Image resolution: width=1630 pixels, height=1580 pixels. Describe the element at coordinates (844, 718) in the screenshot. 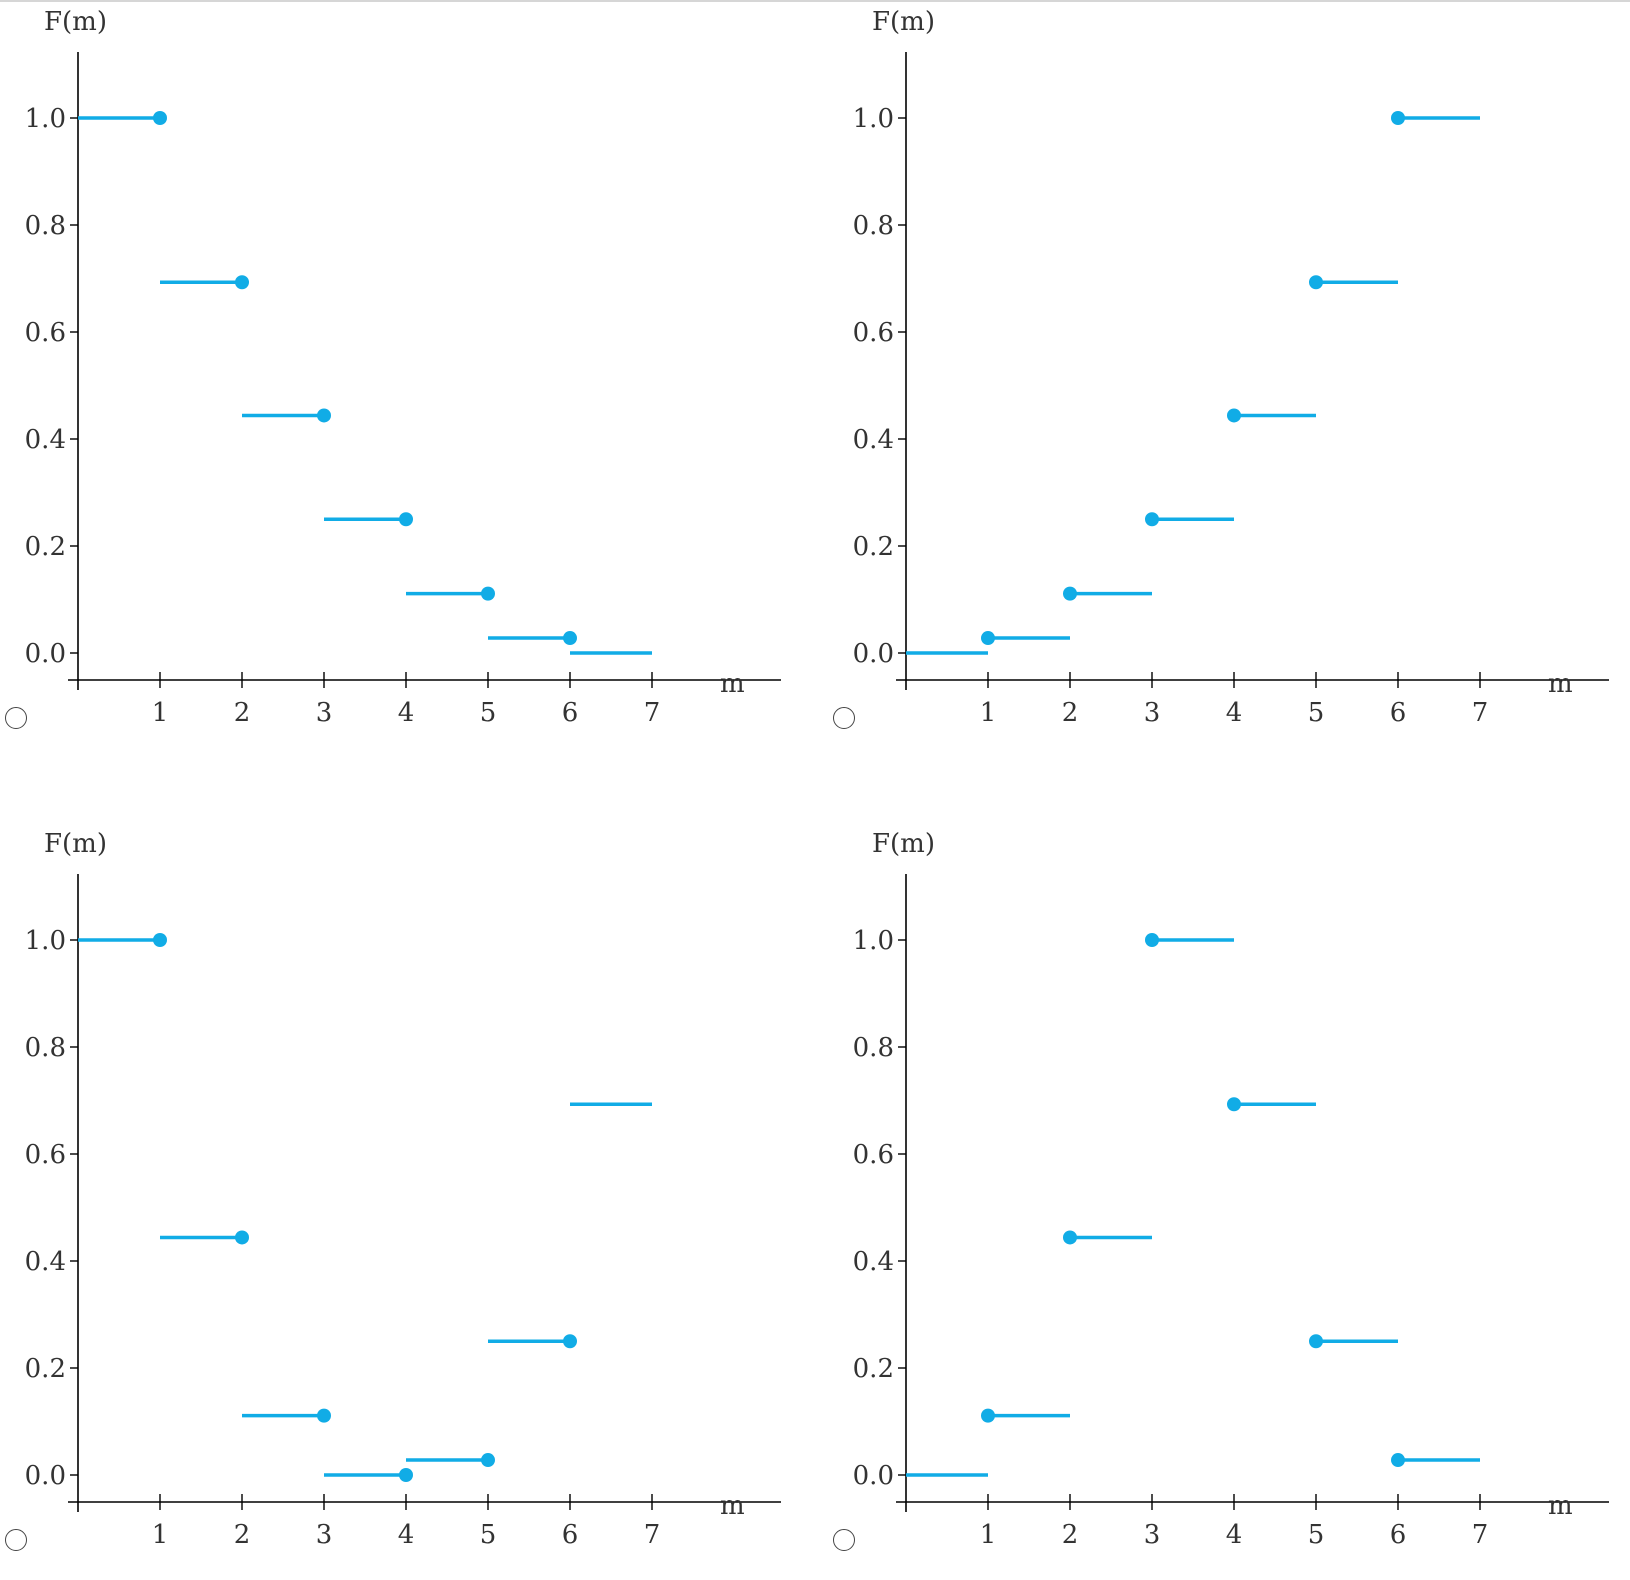

I see `radio-option-top-right` at that location.